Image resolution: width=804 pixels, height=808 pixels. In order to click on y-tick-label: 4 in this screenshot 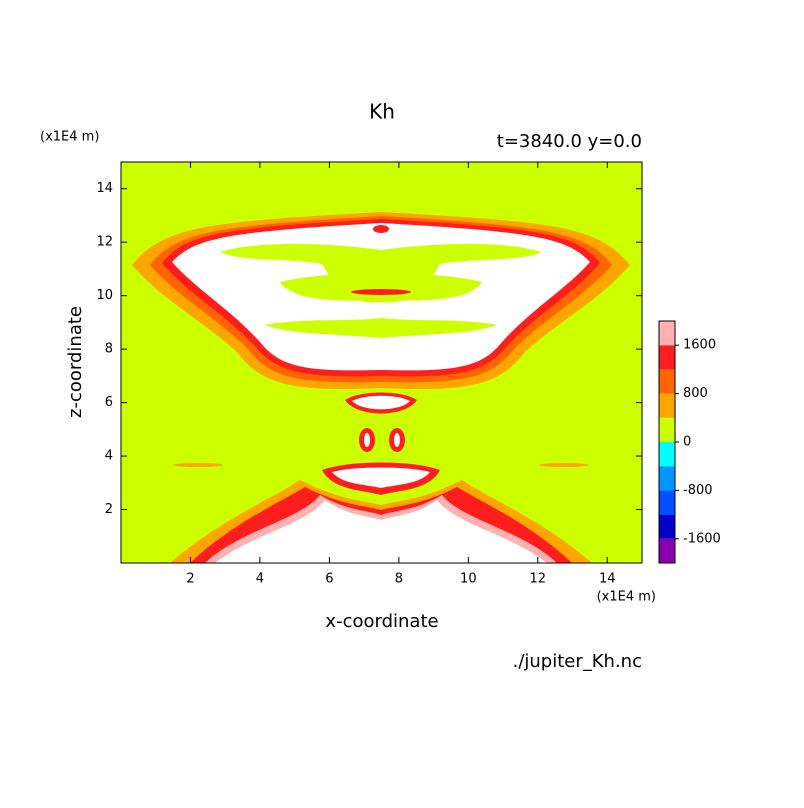, I will do `click(109, 456)`.